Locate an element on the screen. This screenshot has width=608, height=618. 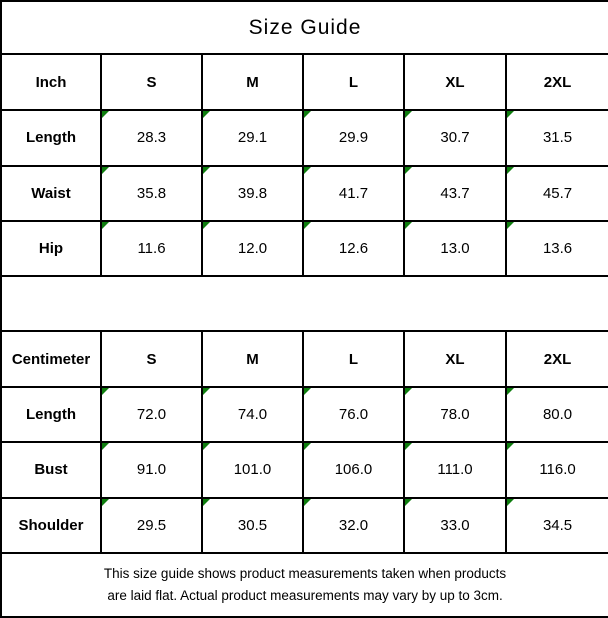
cm-row-label-length: Length is located at coordinates (51, 415).